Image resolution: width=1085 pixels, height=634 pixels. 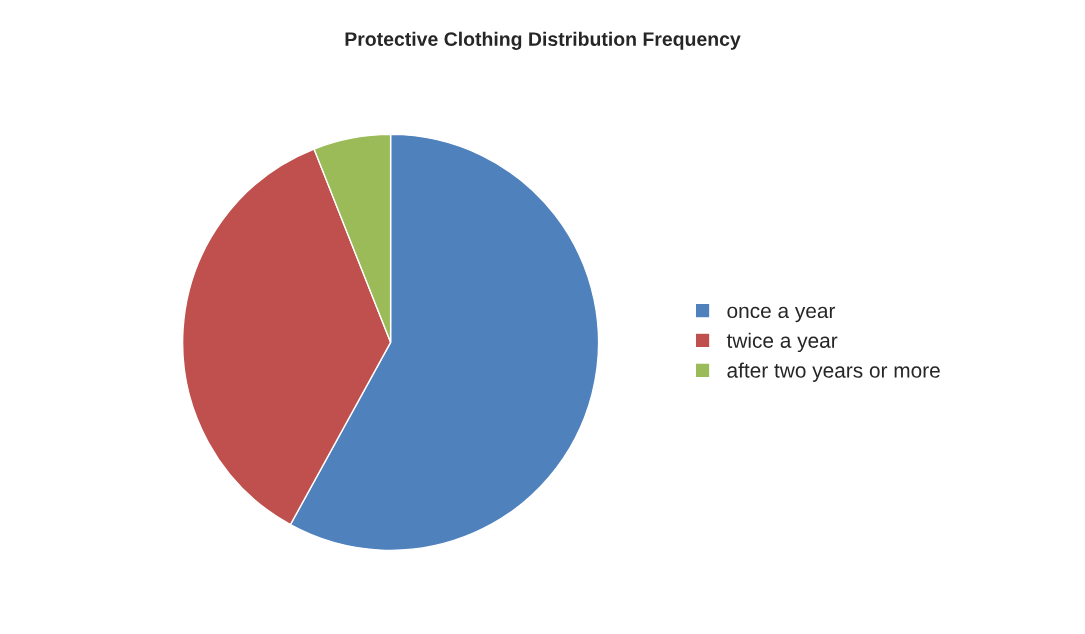 What do you see at coordinates (543, 40) in the screenshot?
I see `chart-title: Protective Clothing Distribution Frequency` at bounding box center [543, 40].